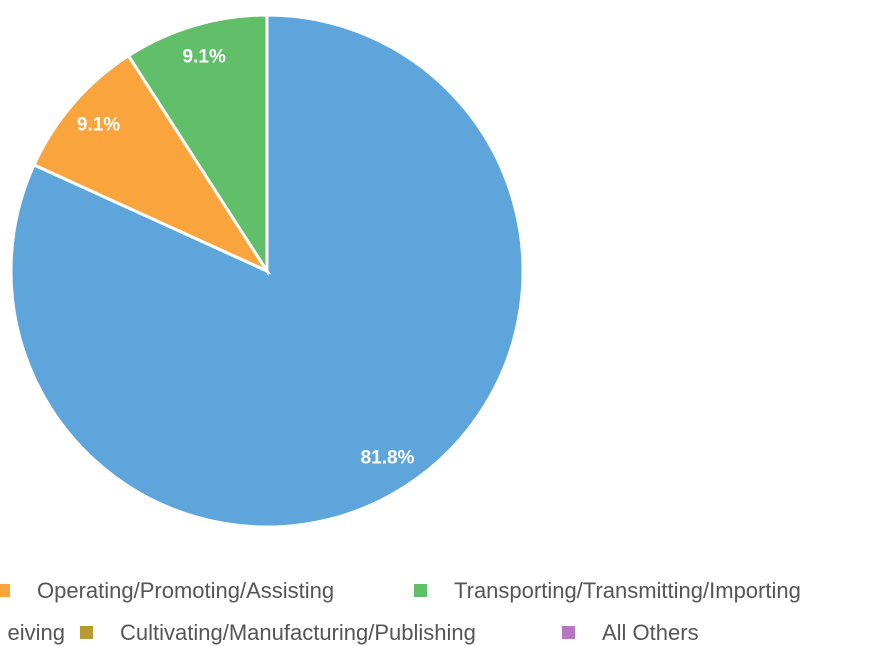 The image size is (877, 646). I want to click on legend-label: Transporting/Transmitting/Importing, so click(627, 590).